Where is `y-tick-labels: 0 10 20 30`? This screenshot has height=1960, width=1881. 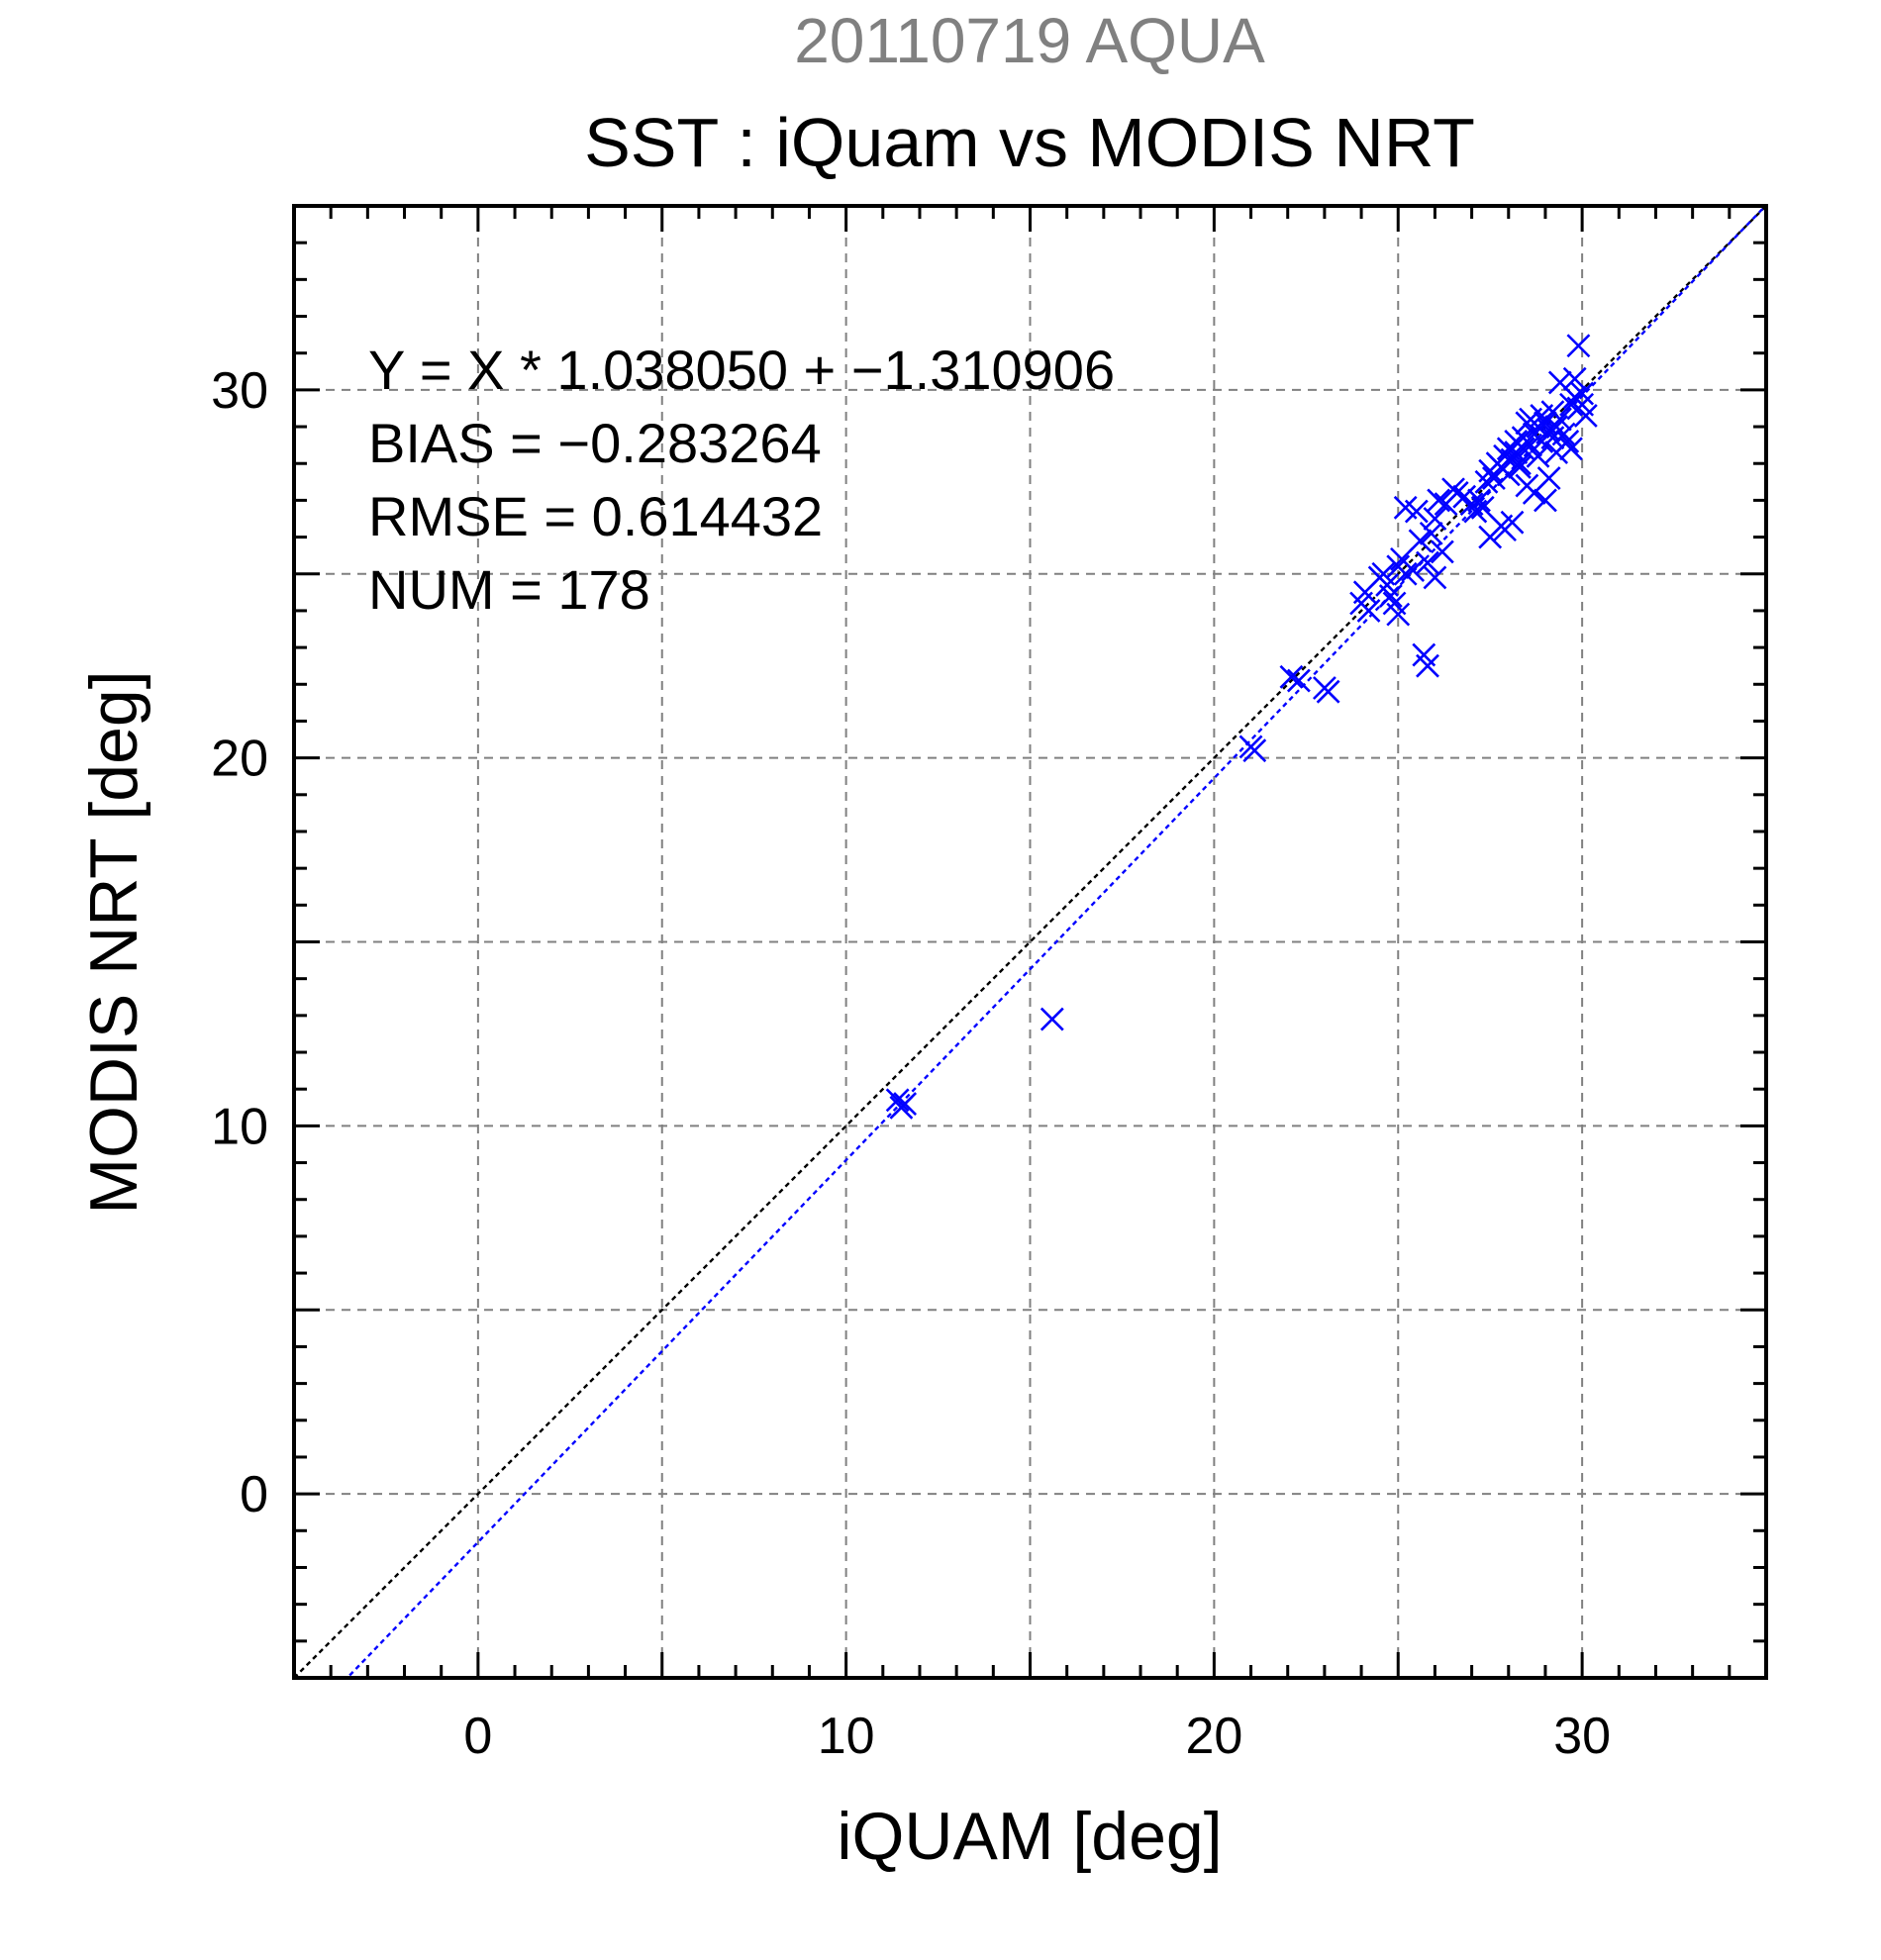 y-tick-labels: 0 10 20 30 is located at coordinates (240, 942).